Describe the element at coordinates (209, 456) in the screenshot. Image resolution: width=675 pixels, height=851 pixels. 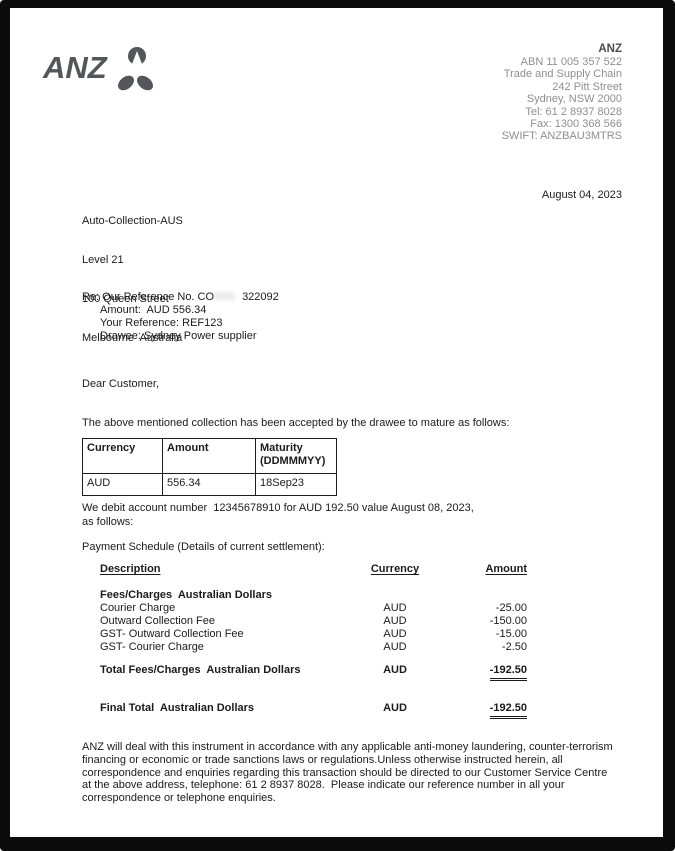
I see `maturity-table-header-amount: Amount` at that location.